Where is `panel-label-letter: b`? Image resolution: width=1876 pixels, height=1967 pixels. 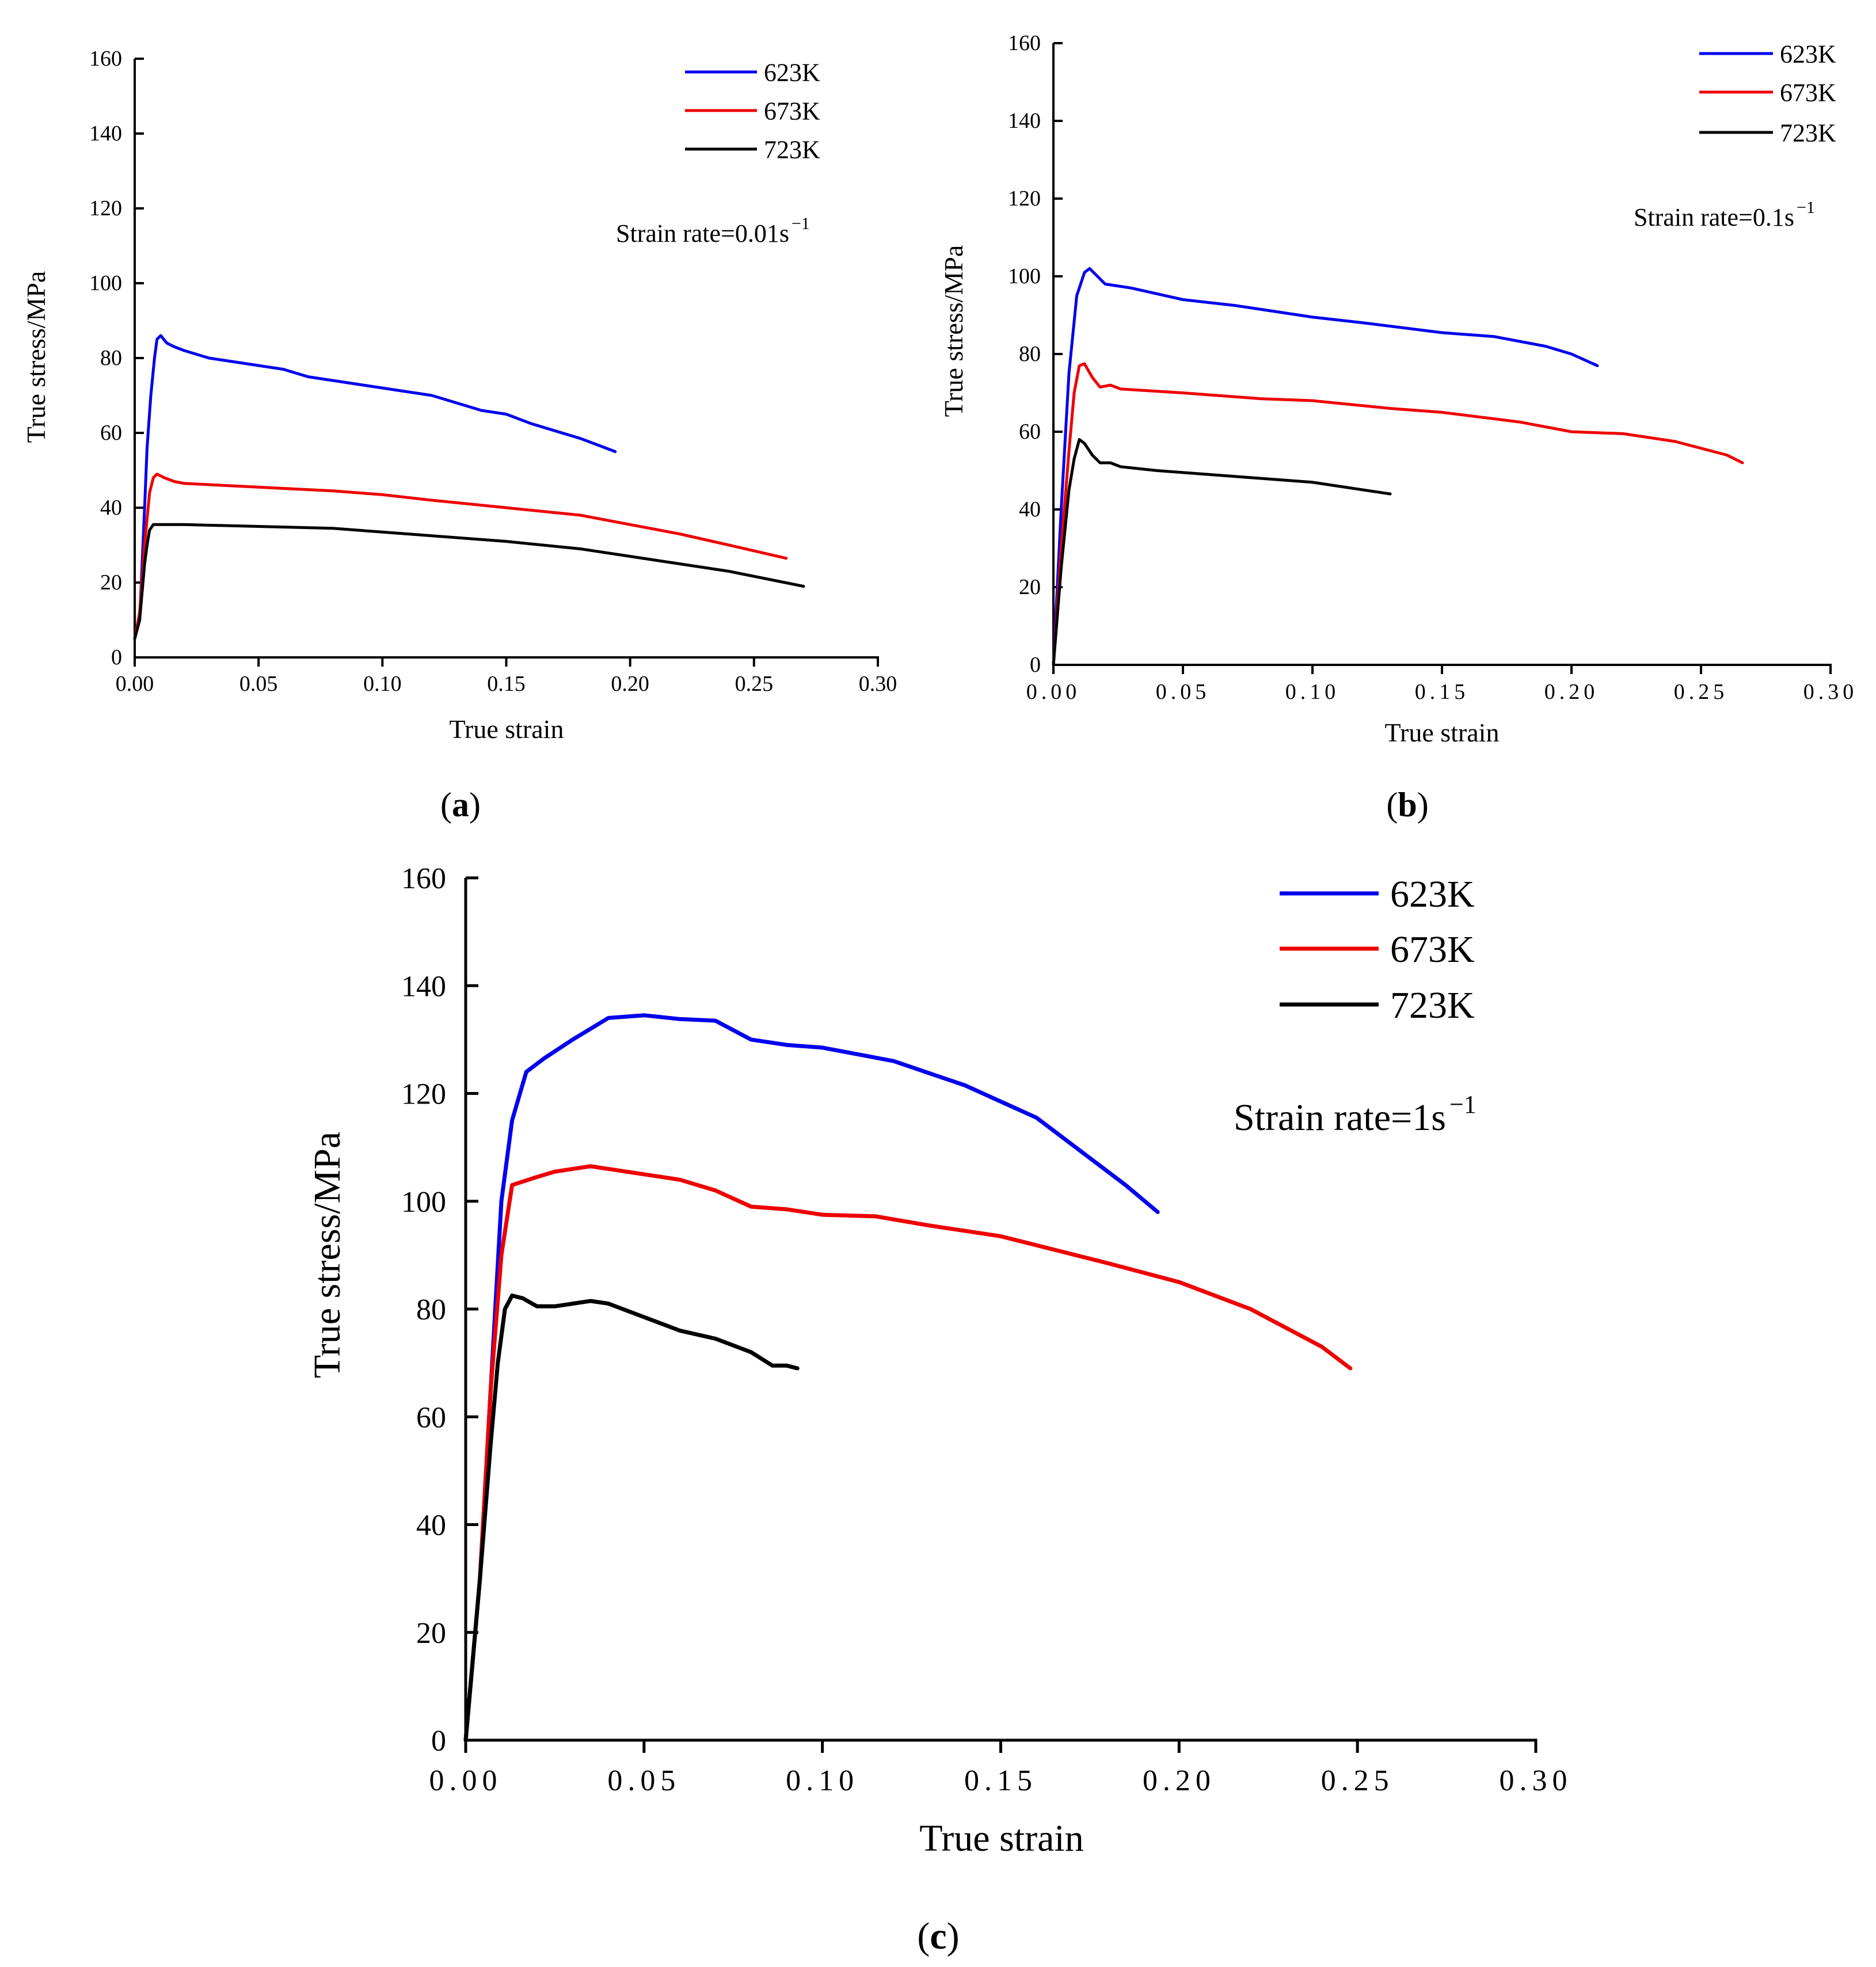
panel-label-letter: b is located at coordinates (1407, 805).